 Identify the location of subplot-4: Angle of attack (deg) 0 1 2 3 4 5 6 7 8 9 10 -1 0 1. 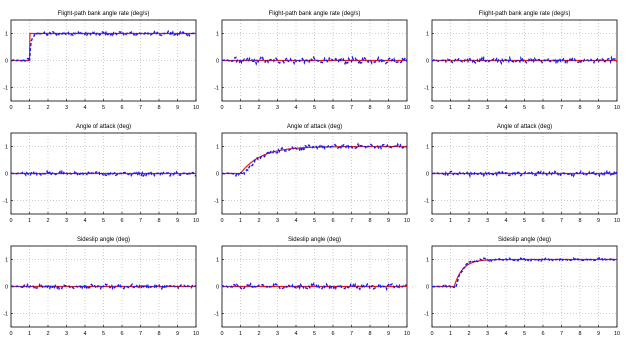
(101, 174).